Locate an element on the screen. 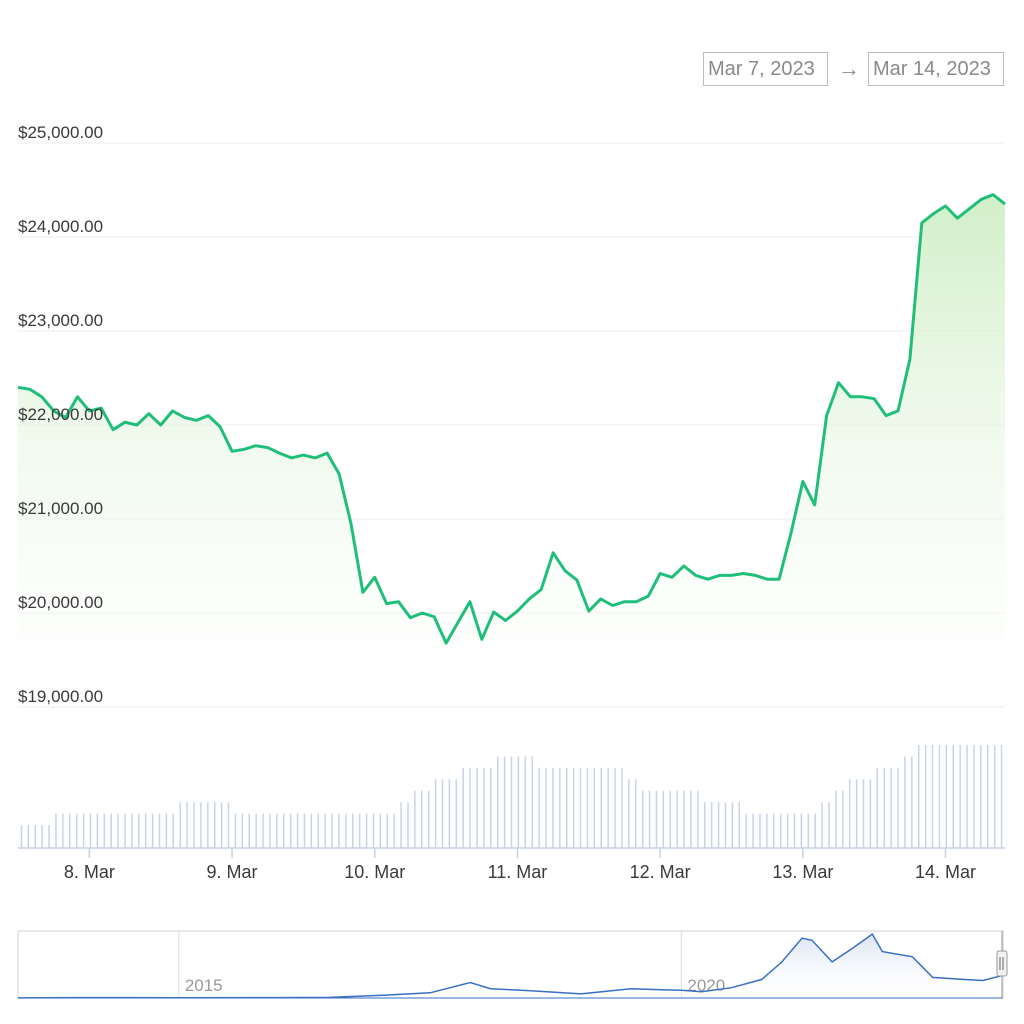  x-tick-label: 14. Mar is located at coordinates (945, 872).